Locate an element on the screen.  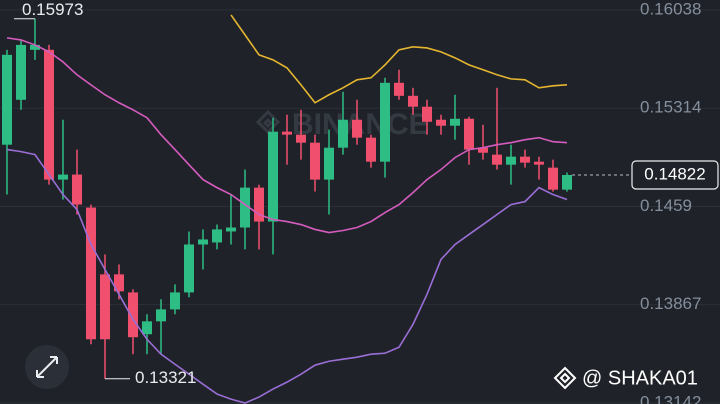
high-label: 0.15973 is located at coordinates (52, 9).